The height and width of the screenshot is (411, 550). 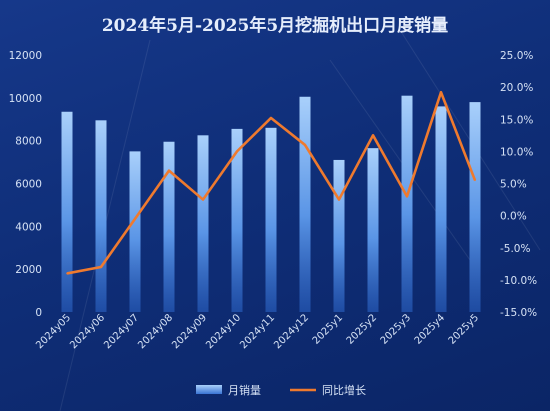 I want to click on right-tick-label: 15.0%, so click(x=516, y=120).